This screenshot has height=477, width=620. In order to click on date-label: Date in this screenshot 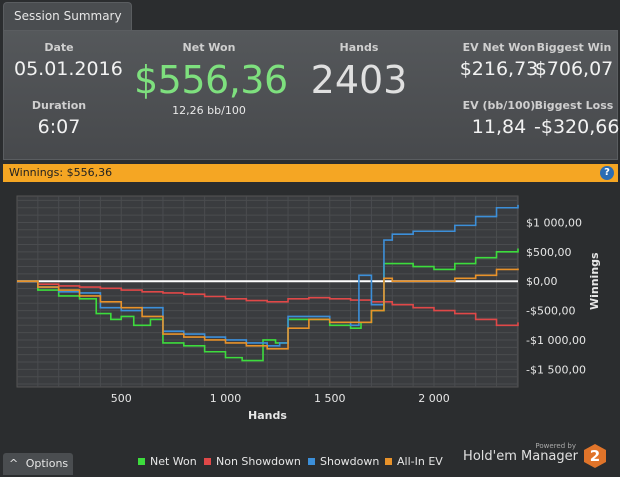, I will do `click(59, 47)`.